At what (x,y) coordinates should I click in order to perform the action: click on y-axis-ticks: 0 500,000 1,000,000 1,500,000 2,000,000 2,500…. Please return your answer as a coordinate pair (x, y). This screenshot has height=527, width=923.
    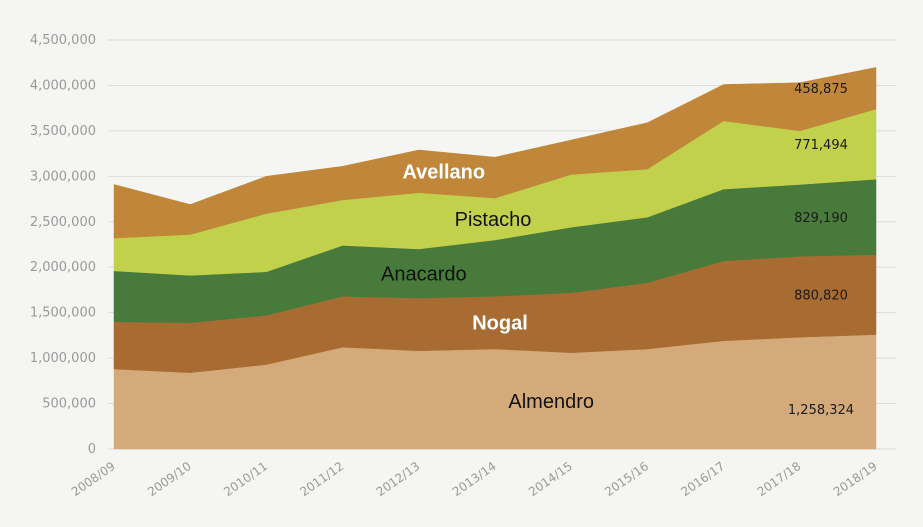
    Looking at the image, I should click on (63, 245).